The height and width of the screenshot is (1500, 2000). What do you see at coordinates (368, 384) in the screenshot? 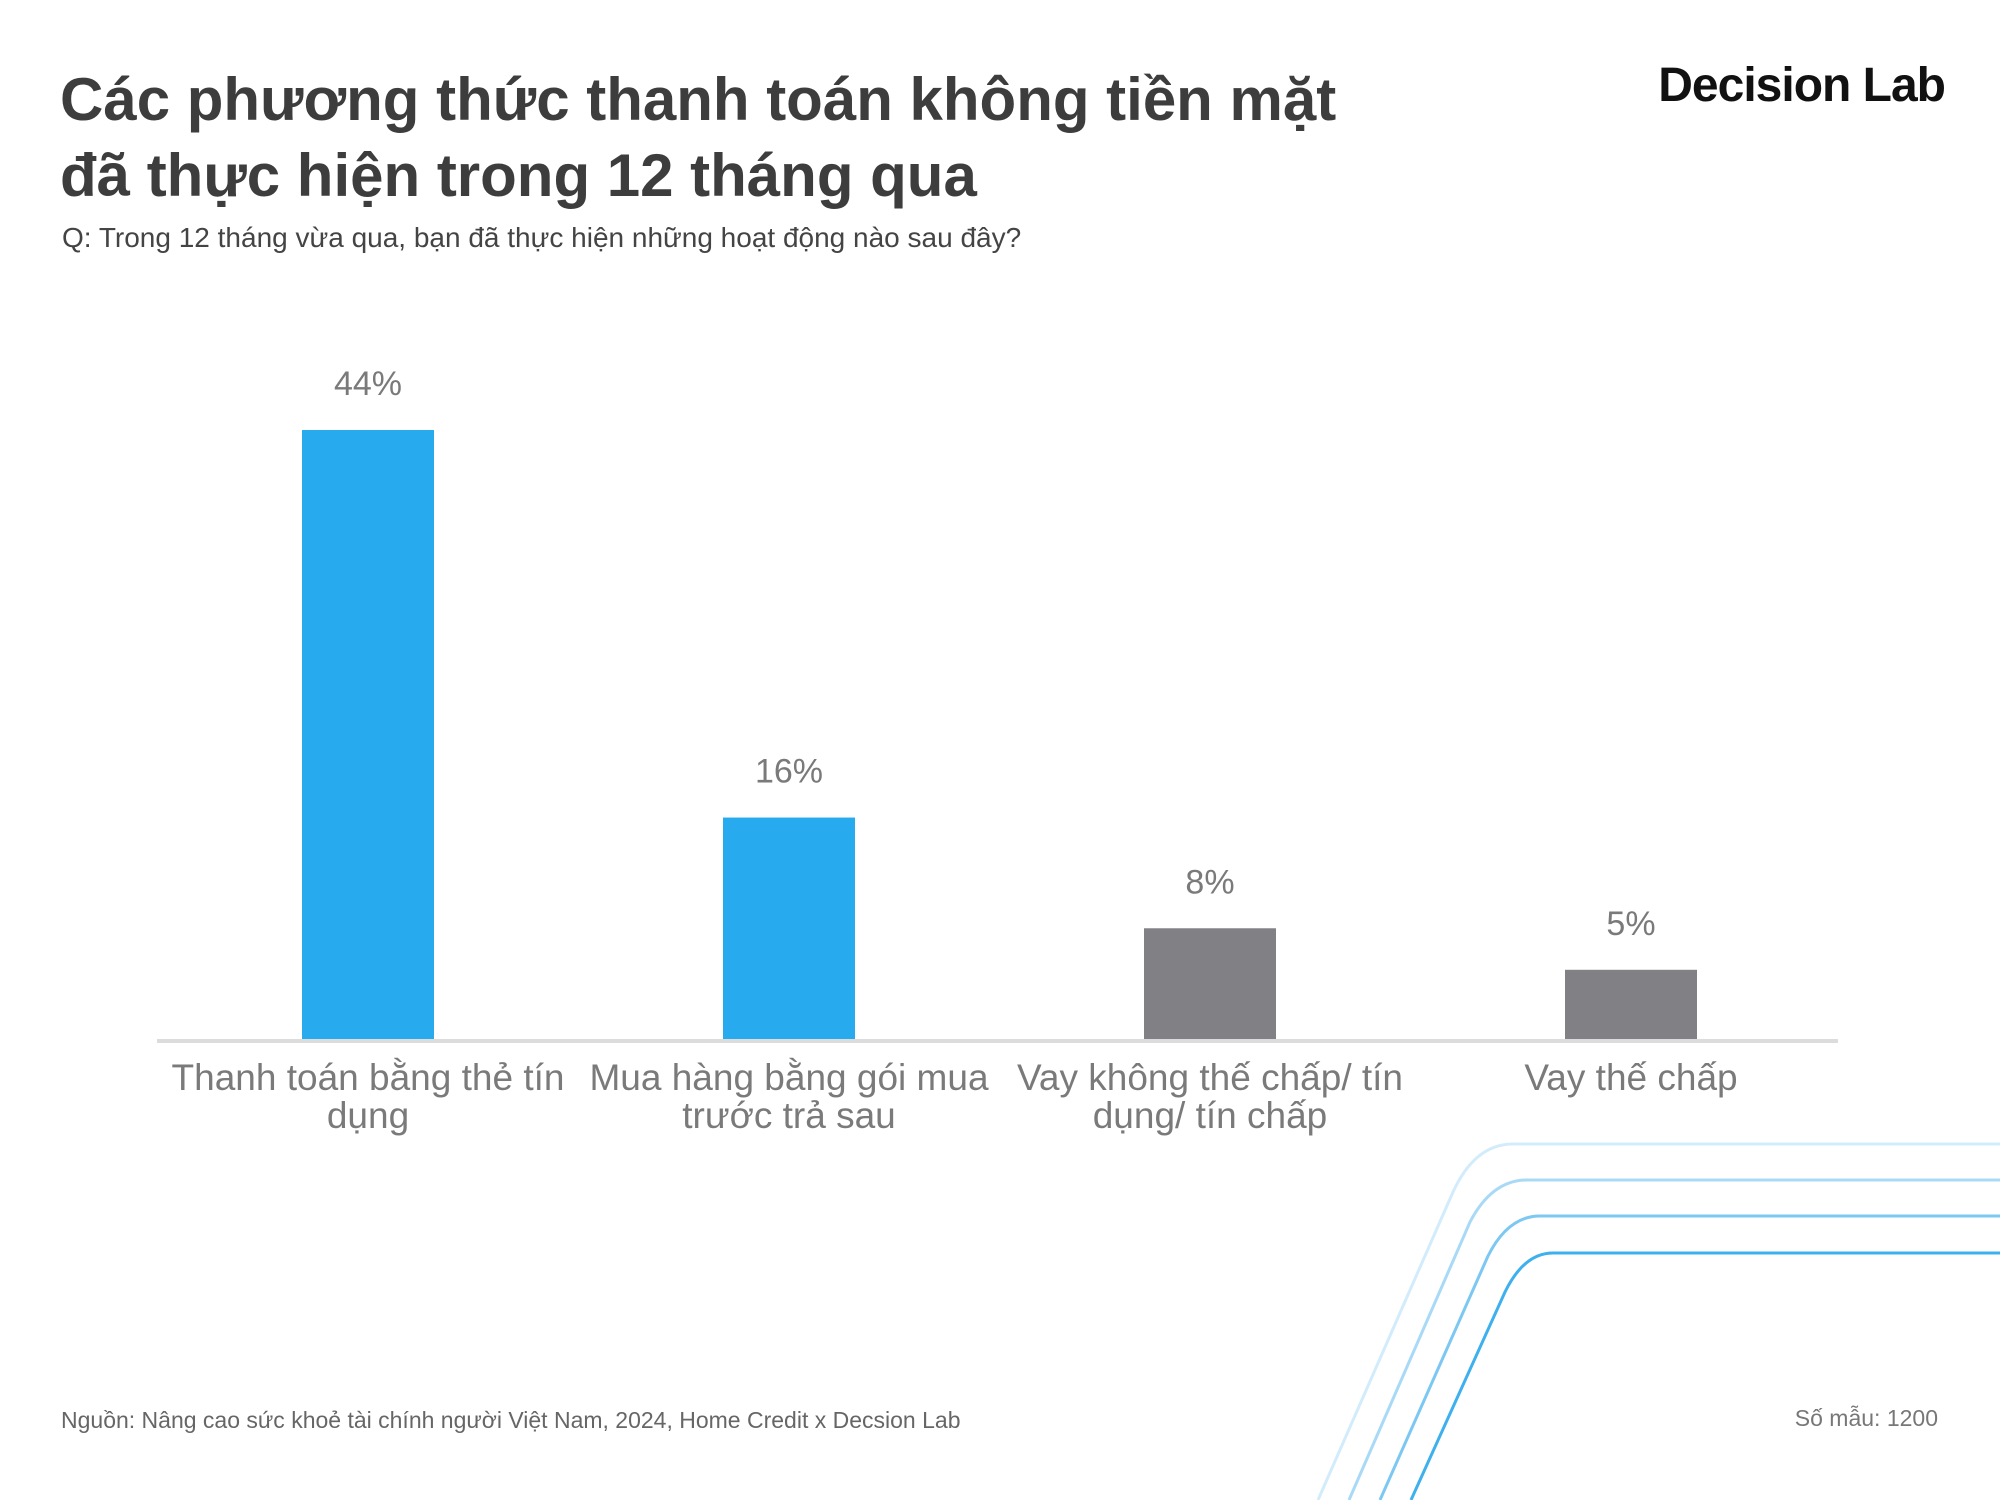
I see `data-label: 44%` at bounding box center [368, 384].